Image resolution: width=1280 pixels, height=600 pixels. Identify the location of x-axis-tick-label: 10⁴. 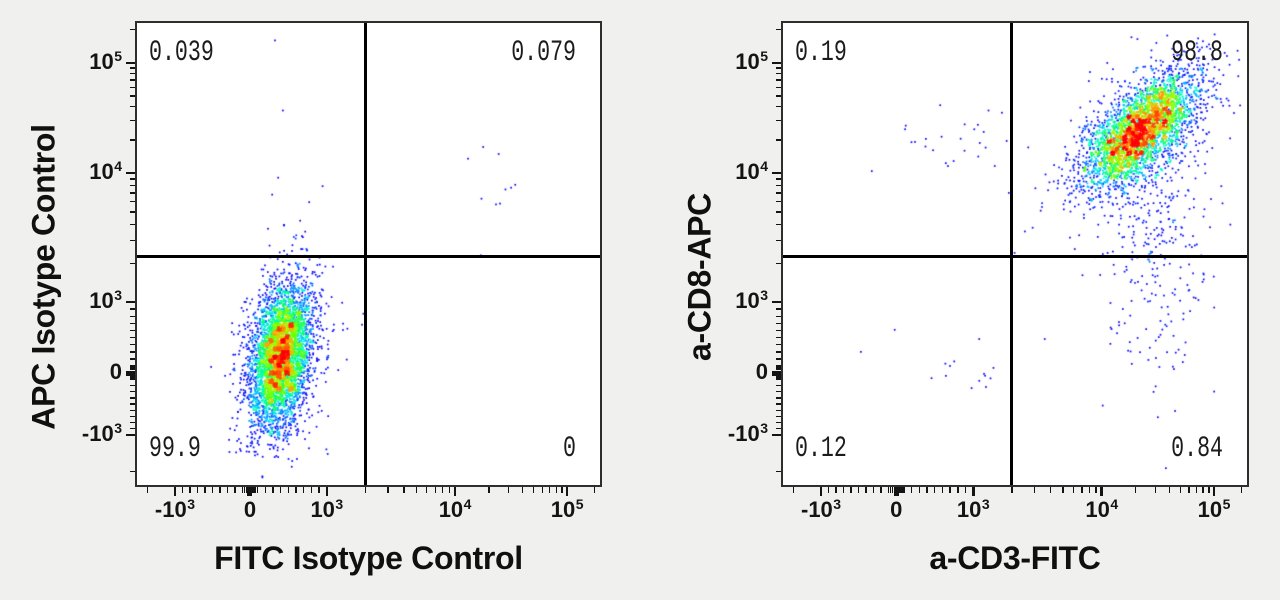
(455, 509).